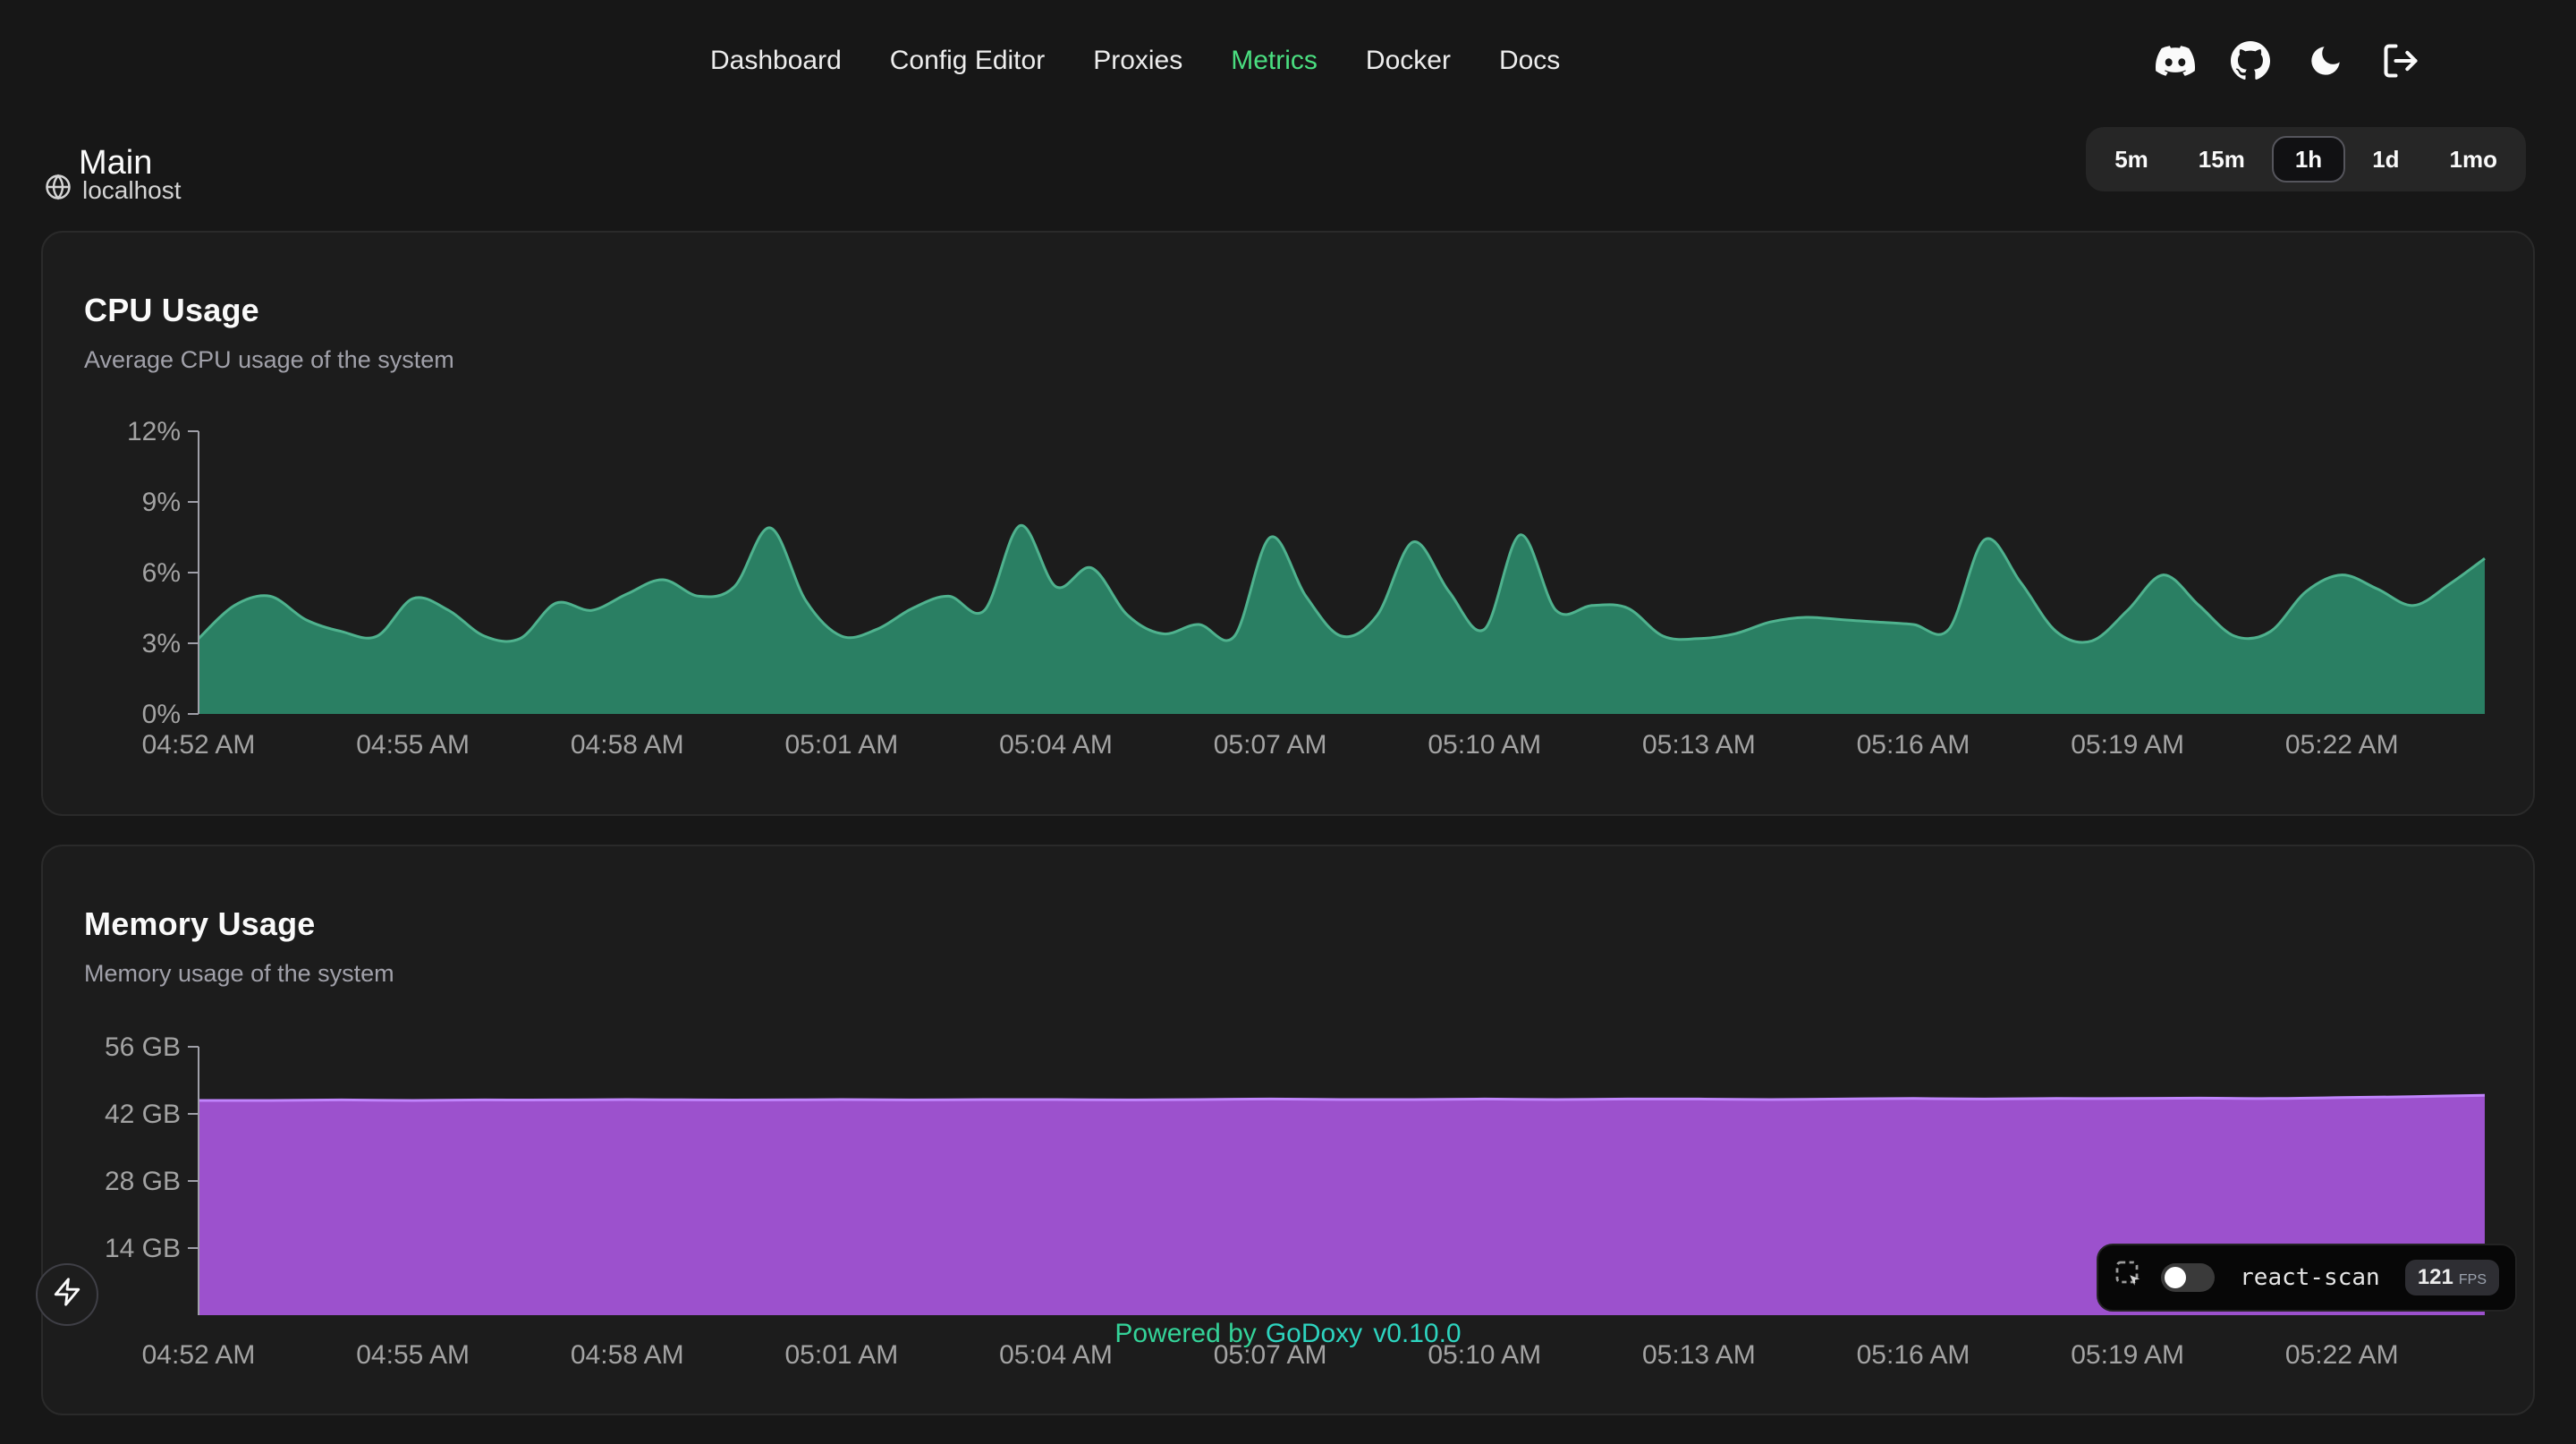 The image size is (2576, 1444). What do you see at coordinates (2400, 60) in the screenshot?
I see `logout-icon` at bounding box center [2400, 60].